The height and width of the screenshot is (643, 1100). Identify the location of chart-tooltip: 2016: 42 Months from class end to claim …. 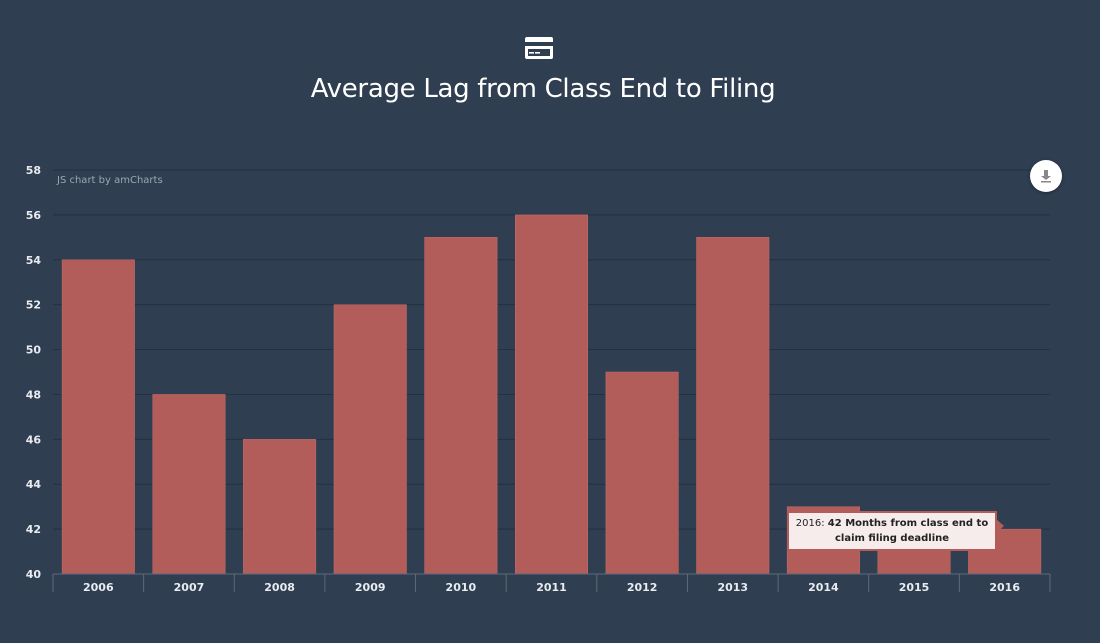
(895, 531).